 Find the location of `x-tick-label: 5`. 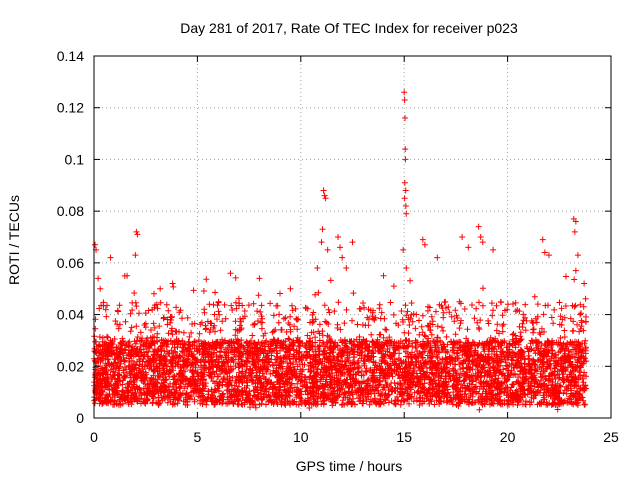

x-tick-label: 5 is located at coordinates (198, 437).